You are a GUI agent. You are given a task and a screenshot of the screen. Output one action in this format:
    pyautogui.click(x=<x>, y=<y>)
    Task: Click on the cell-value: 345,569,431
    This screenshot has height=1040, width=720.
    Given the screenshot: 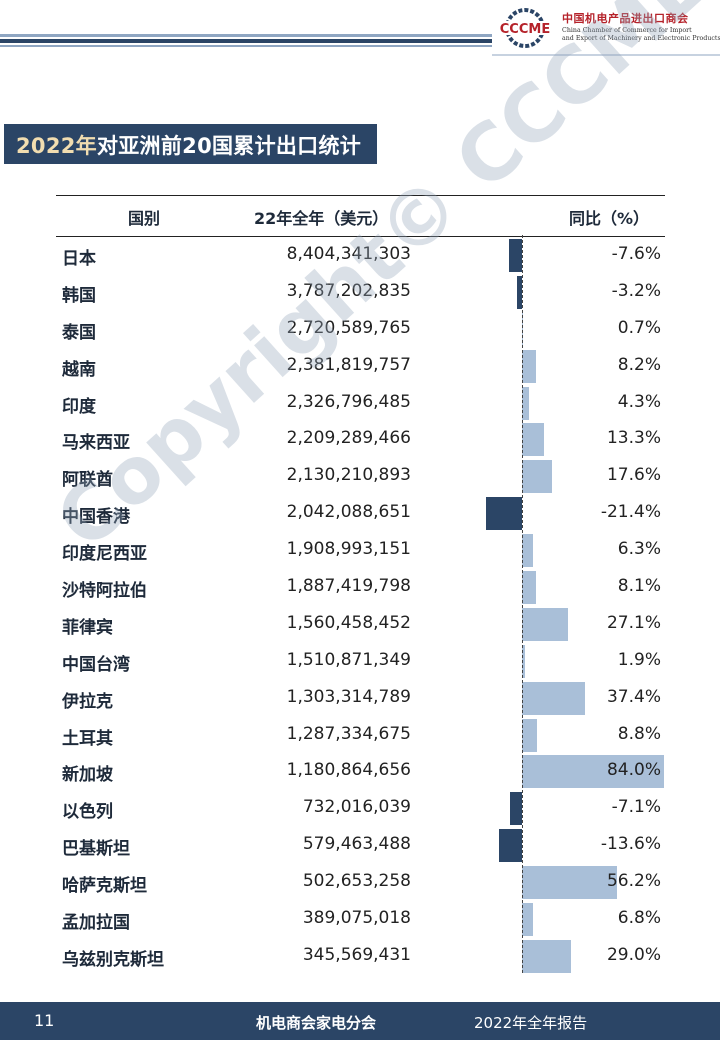 What is the action you would take?
    pyautogui.click(x=356, y=954)
    